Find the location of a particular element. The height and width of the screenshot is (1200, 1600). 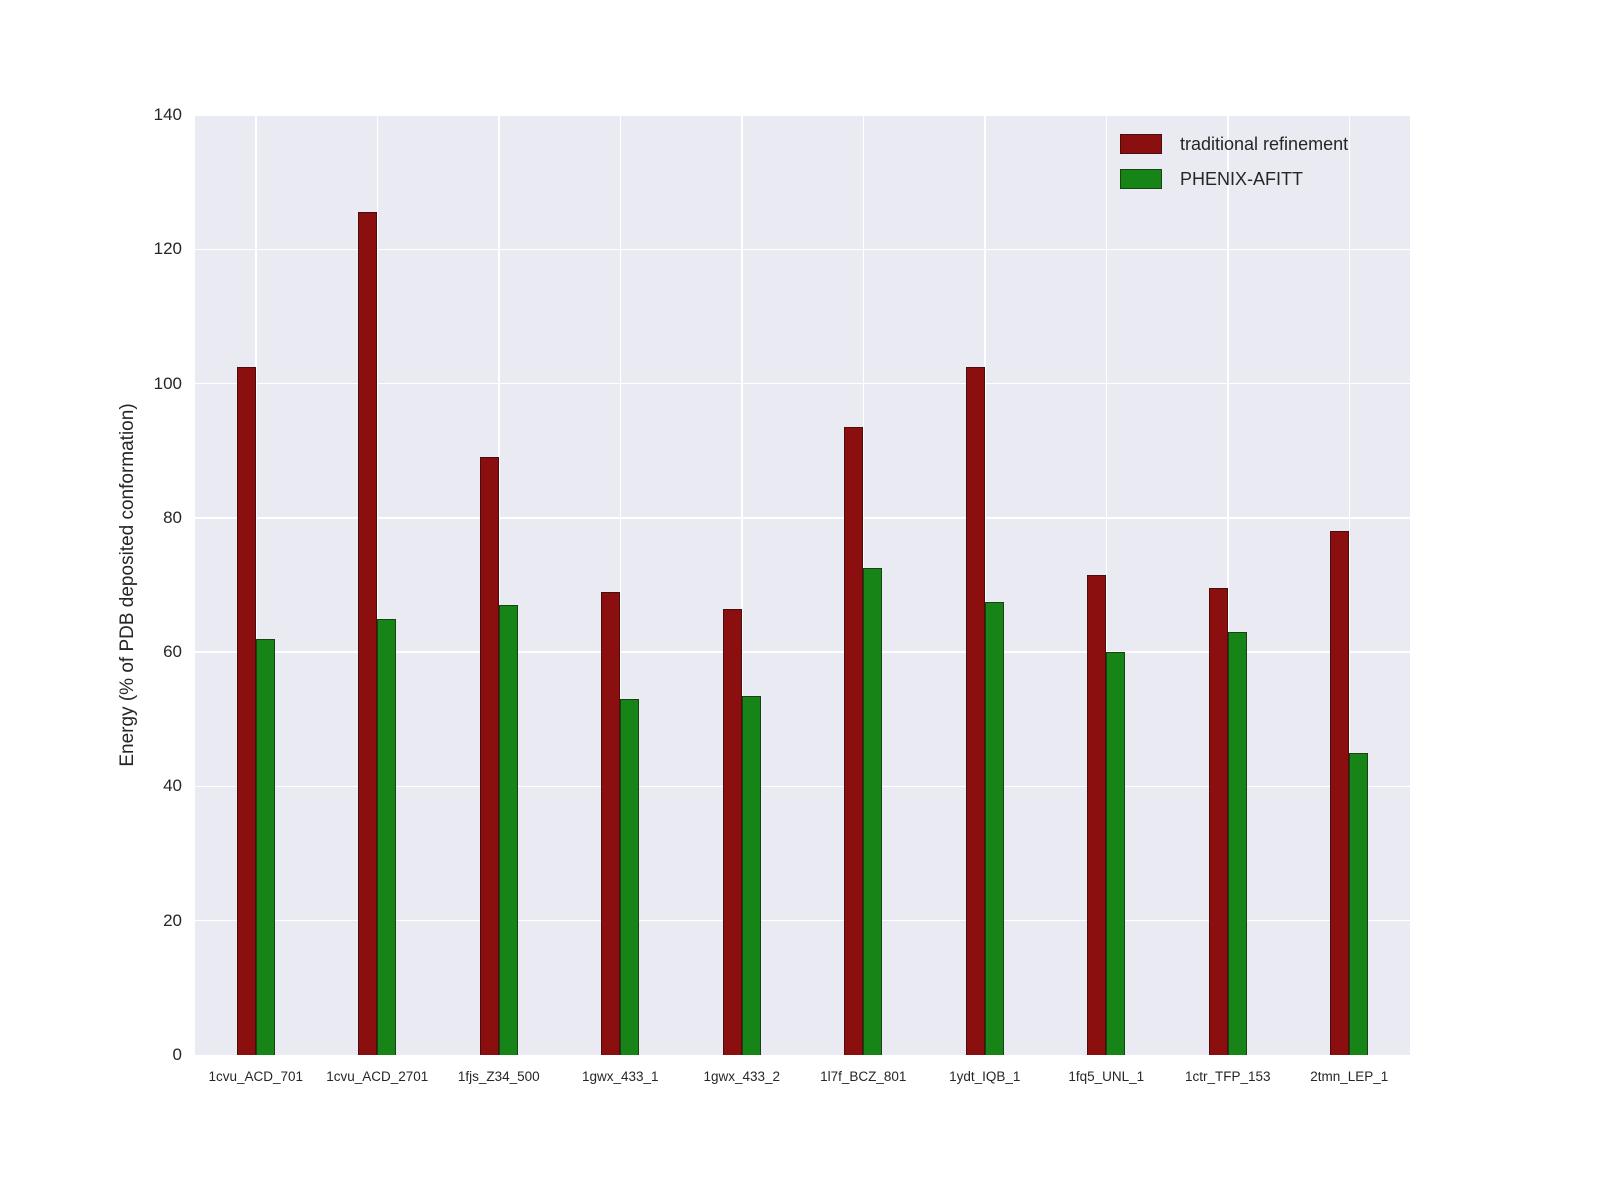

legend-swatch-traditional-refinement is located at coordinates (1141, 144).